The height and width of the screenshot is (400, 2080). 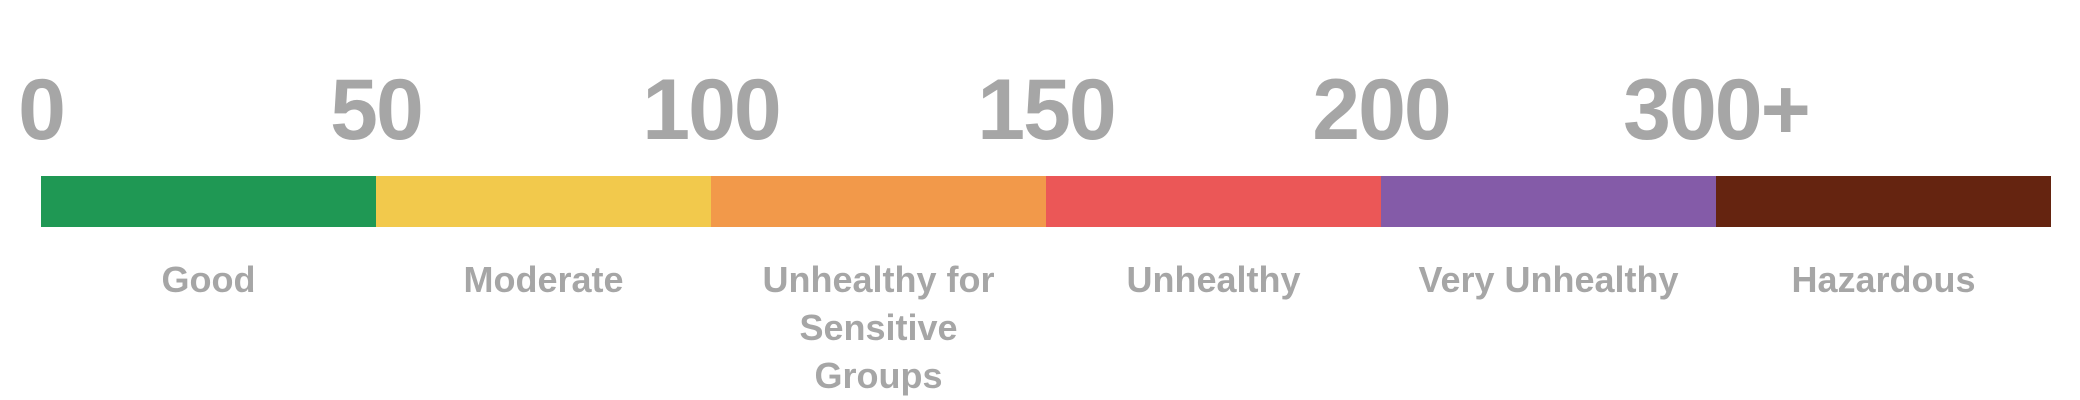 What do you see at coordinates (1717, 110) in the screenshot?
I see `breakpoint-label: 300+` at bounding box center [1717, 110].